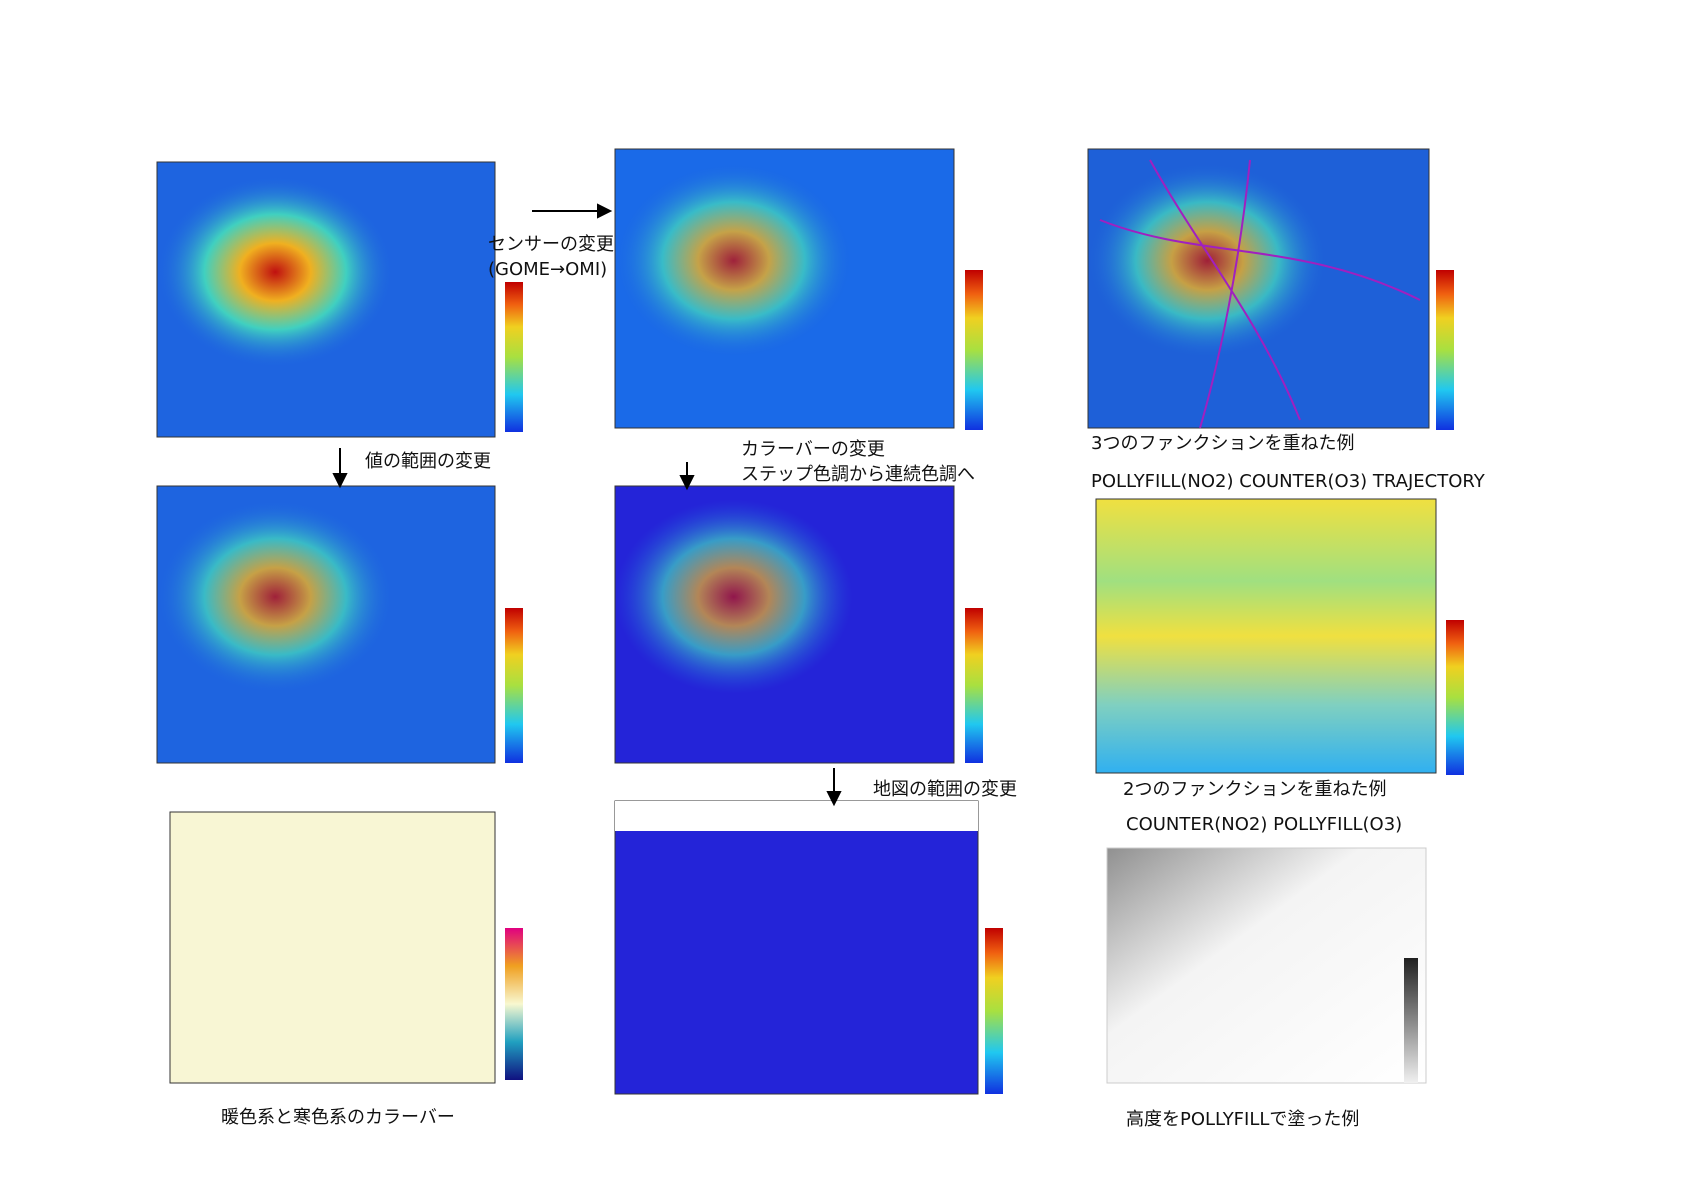 The height and width of the screenshot is (1190, 1684). Describe the element at coordinates (551, 244) in the screenshot. I see `annotation: センサーの変更` at that location.